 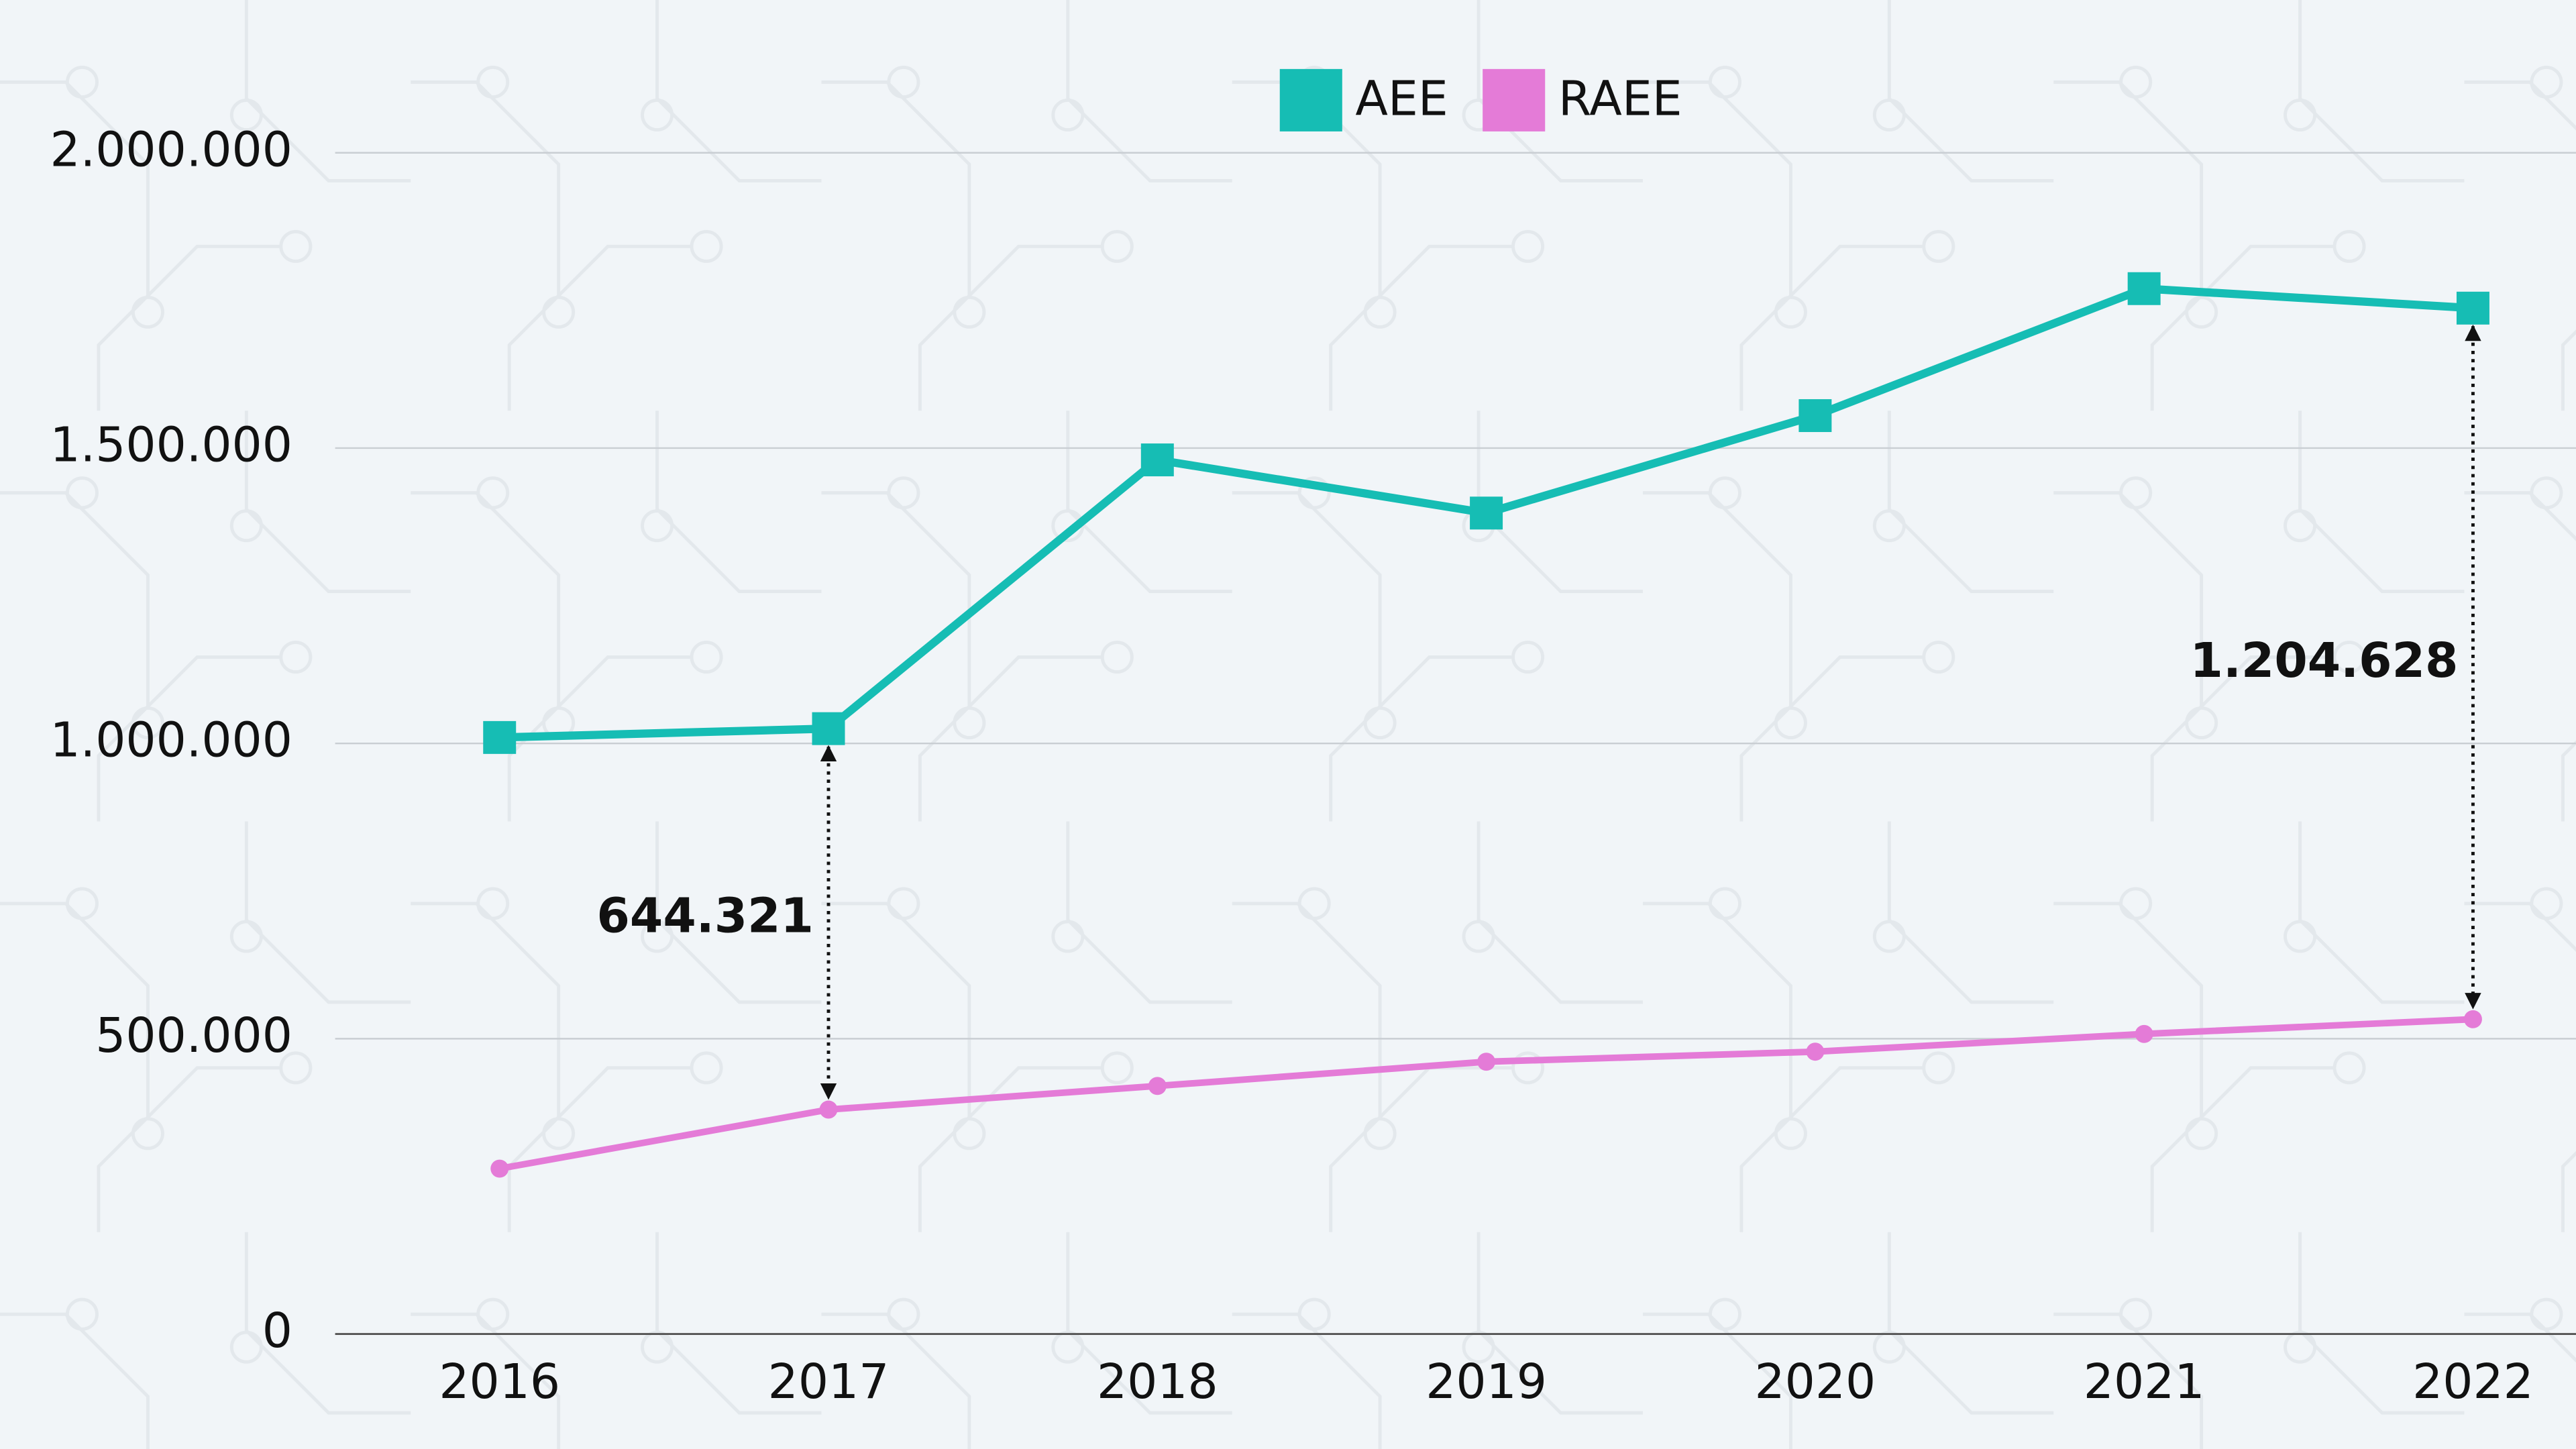 I want to click on annotation-label: 1.204.628, so click(x=2324, y=660).